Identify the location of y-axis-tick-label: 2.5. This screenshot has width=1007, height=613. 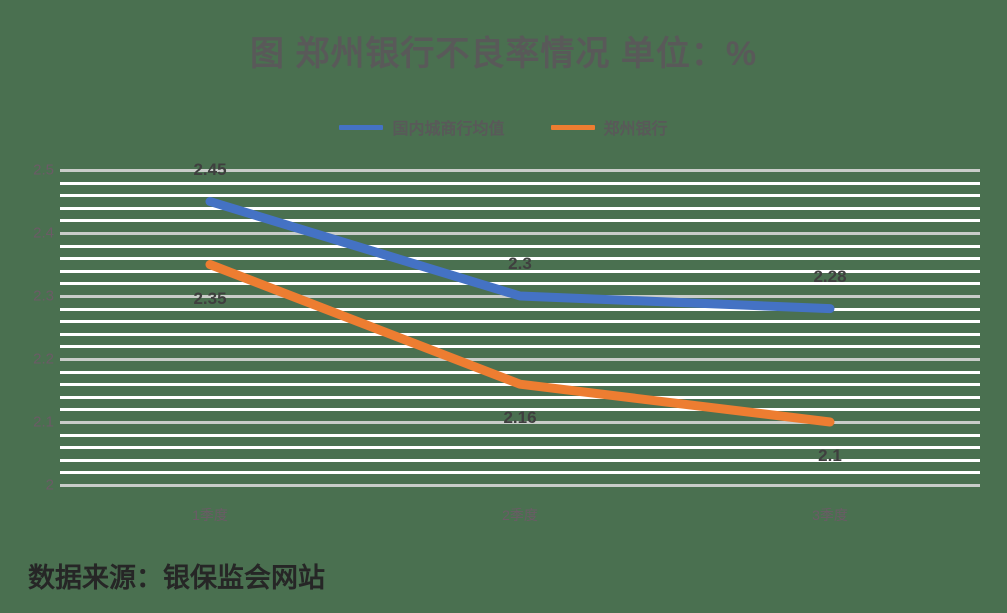
(43, 170).